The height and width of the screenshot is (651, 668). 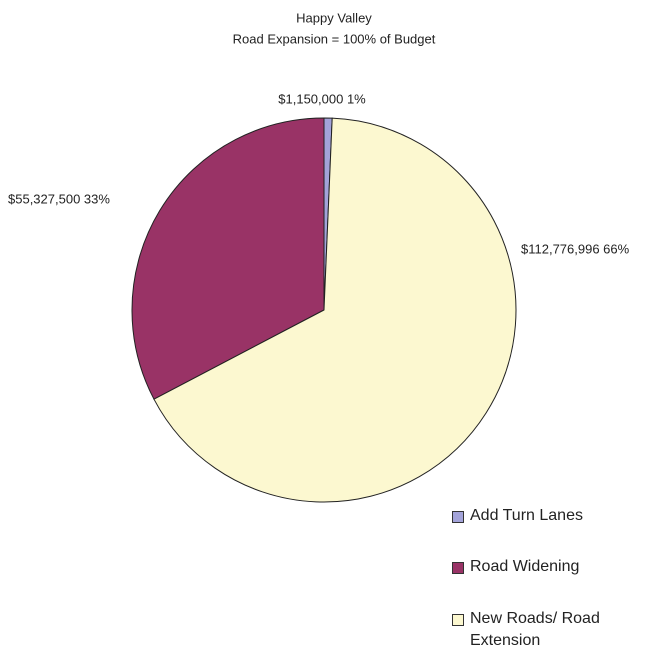 What do you see at coordinates (322, 98) in the screenshot?
I see `data-label: $1,150,000 1%` at bounding box center [322, 98].